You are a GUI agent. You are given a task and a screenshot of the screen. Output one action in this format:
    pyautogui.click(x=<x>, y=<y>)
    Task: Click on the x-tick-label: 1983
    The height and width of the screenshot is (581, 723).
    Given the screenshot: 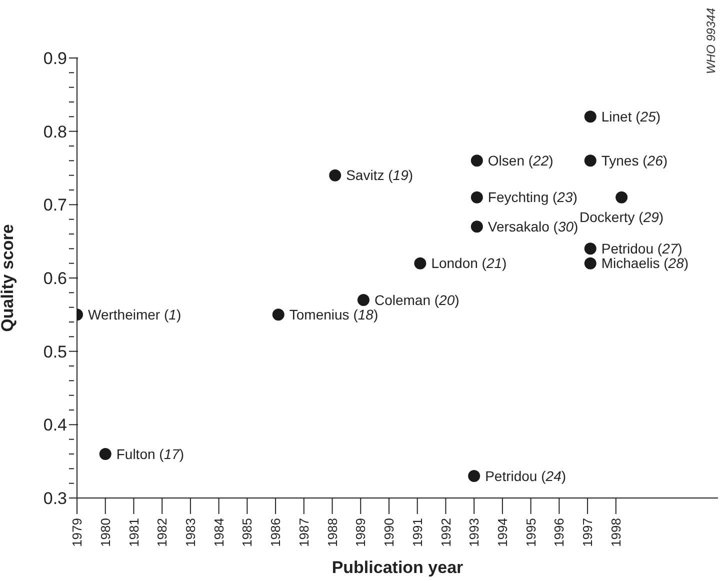 What is the action you would take?
    pyautogui.click(x=190, y=532)
    